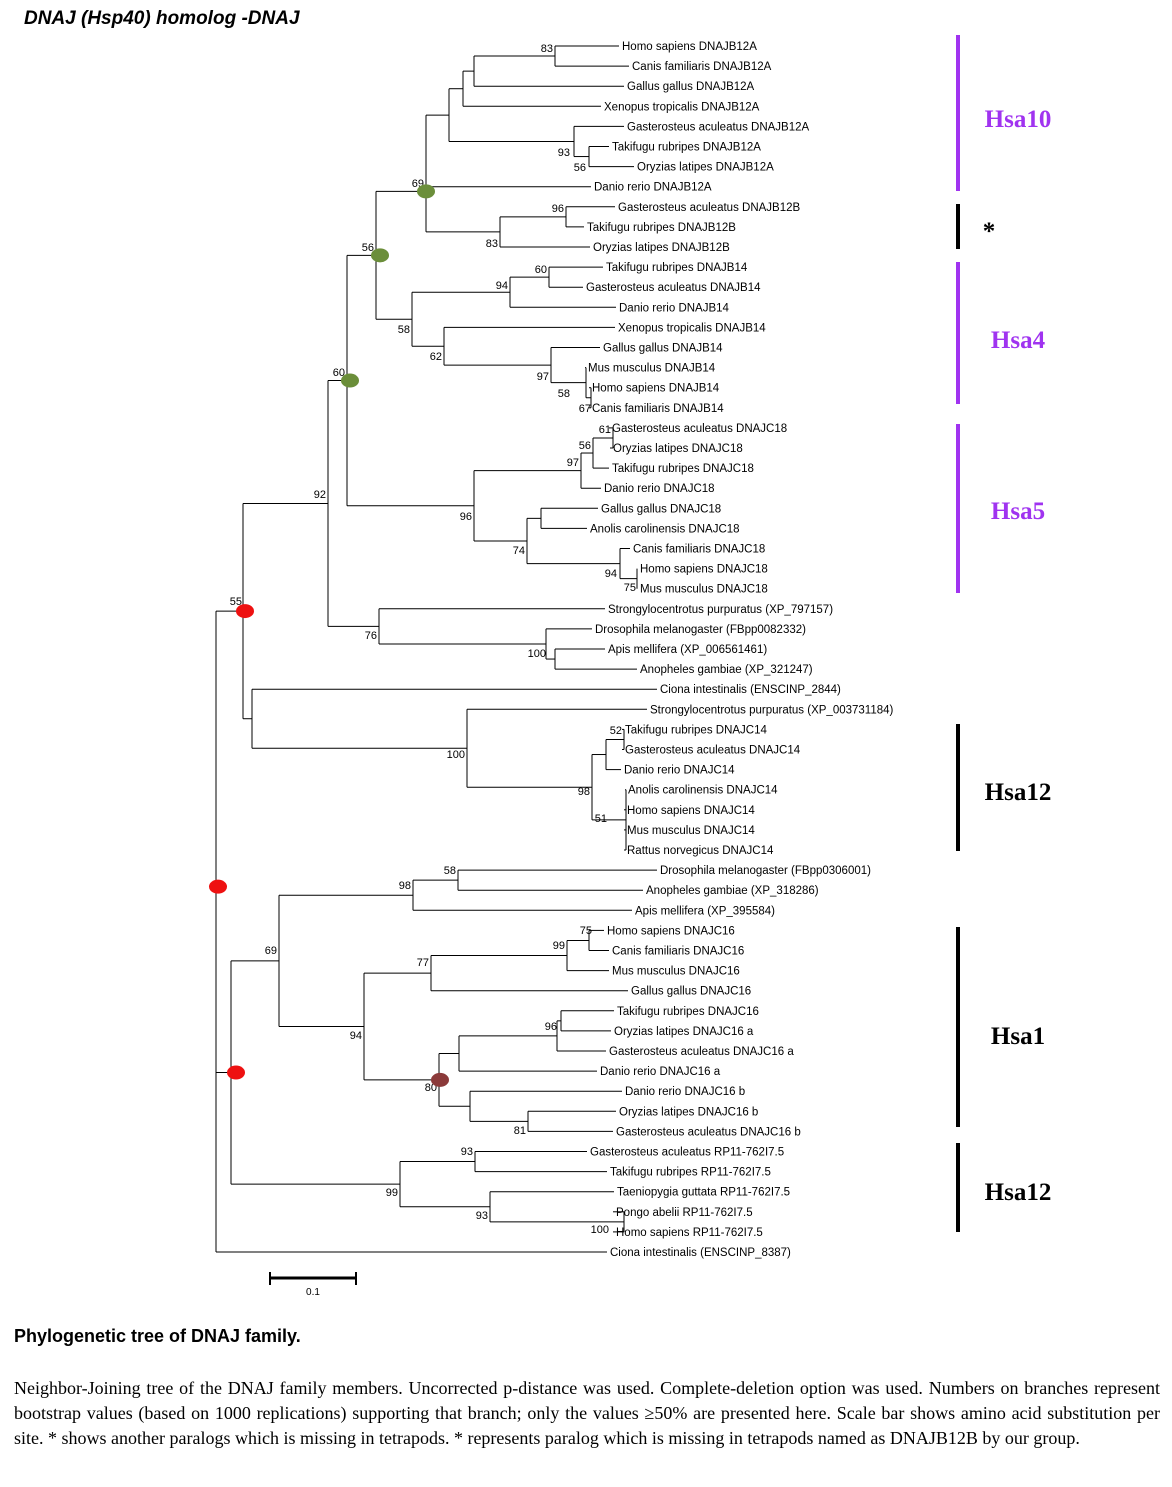  I want to click on leaf-label: Takifugu rubripes DNAJB12A, so click(686, 148).